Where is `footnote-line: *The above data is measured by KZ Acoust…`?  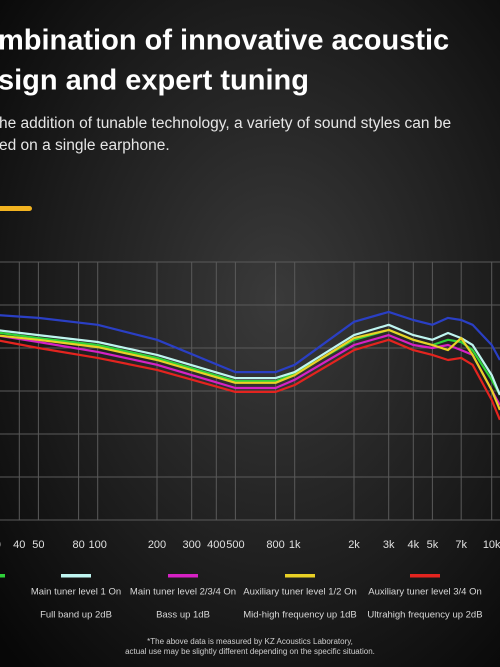 footnote-line: *The above data is measured by KZ Acoust… is located at coordinates (250, 641).